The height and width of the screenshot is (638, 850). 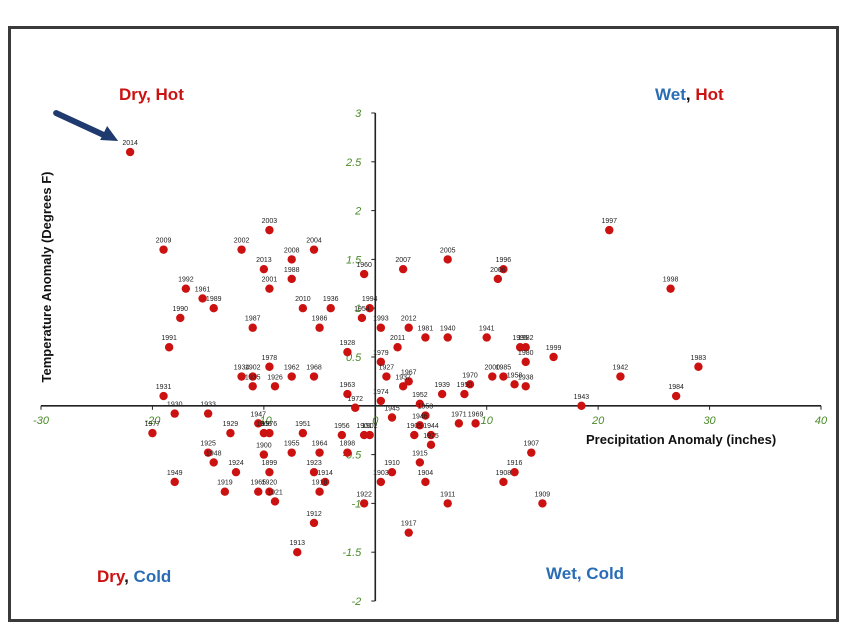 What do you see at coordinates (130, 143) in the screenshot?
I see `point-label-2014: 2014` at bounding box center [130, 143].